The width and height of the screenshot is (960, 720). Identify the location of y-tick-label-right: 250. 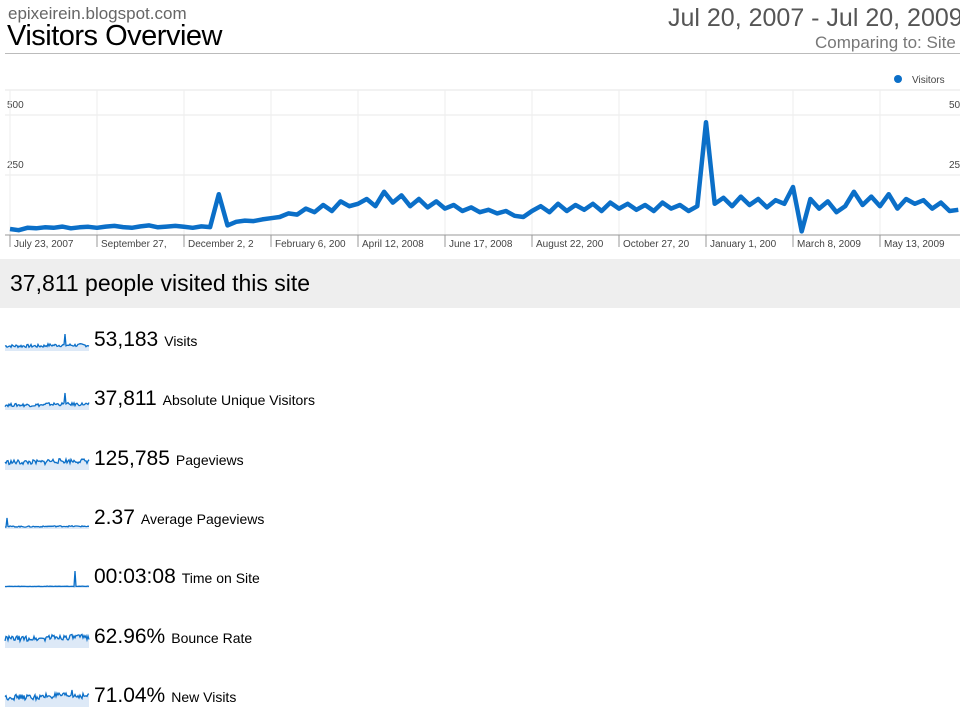
(954, 165).